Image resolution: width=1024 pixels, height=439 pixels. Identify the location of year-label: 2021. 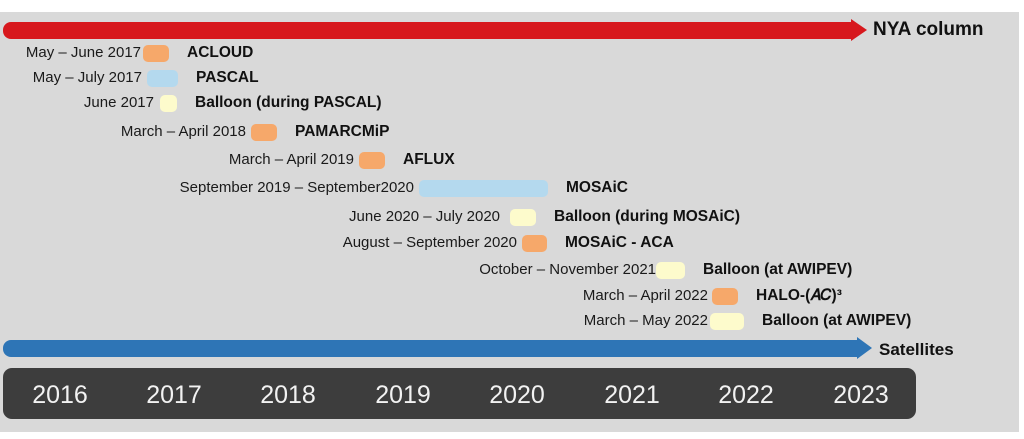
(632, 395).